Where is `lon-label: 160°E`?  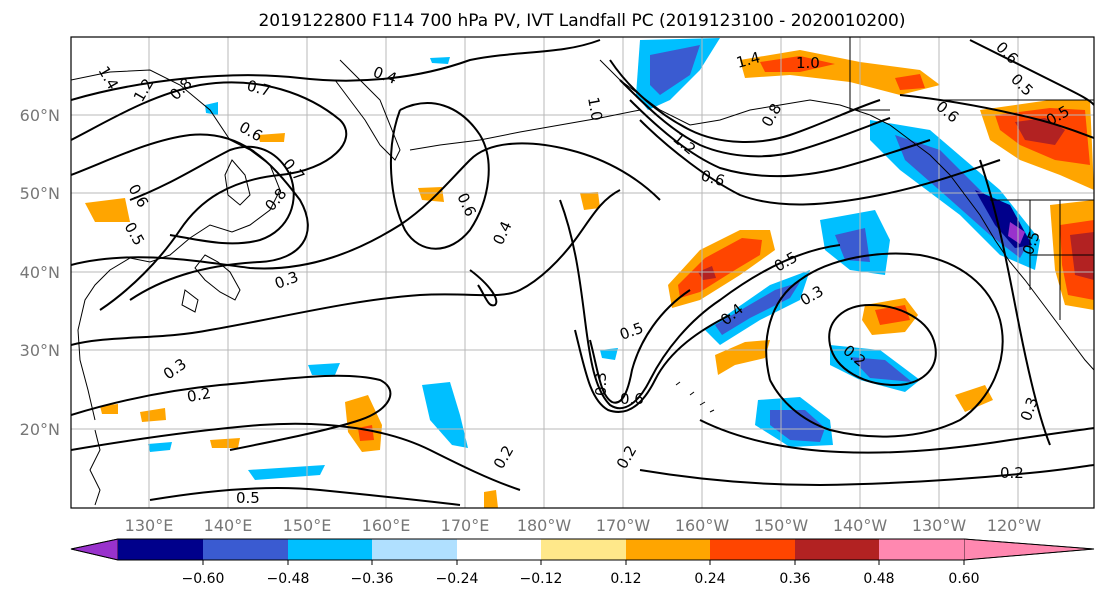 lon-label: 160°E is located at coordinates (386, 525).